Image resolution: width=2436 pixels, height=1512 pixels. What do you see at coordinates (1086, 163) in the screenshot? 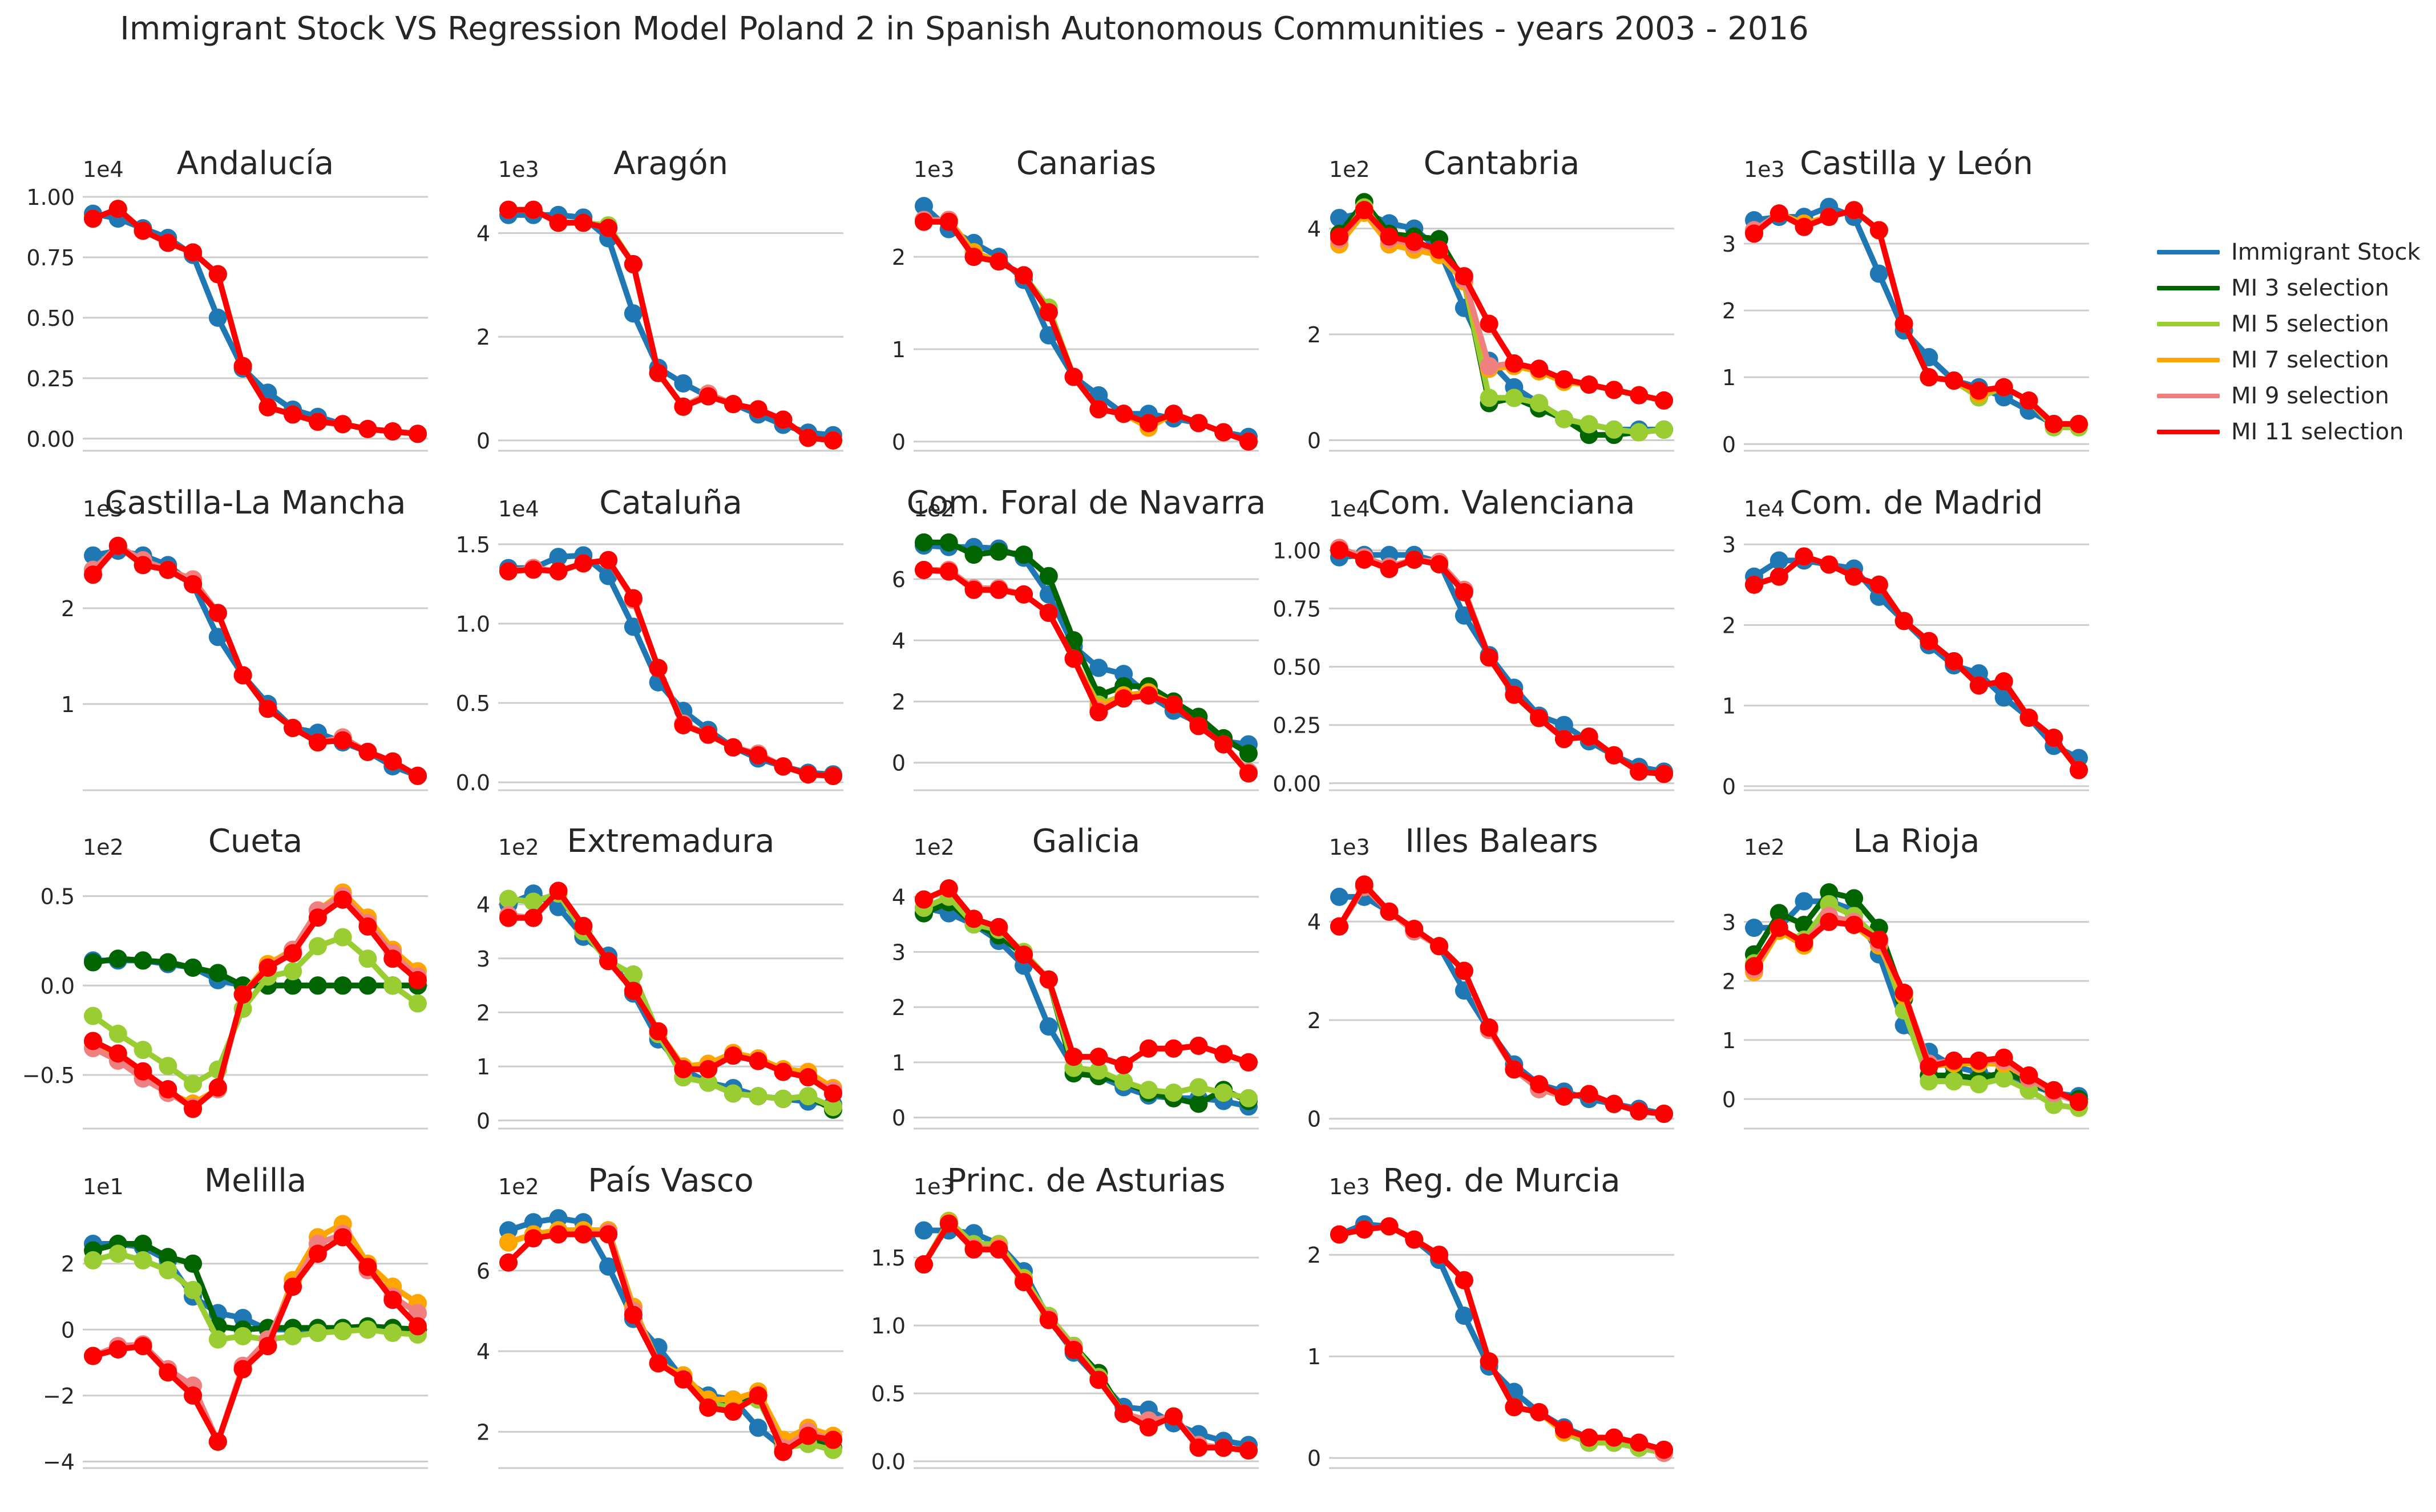
I see `subplot-title: Canarias` at bounding box center [1086, 163].